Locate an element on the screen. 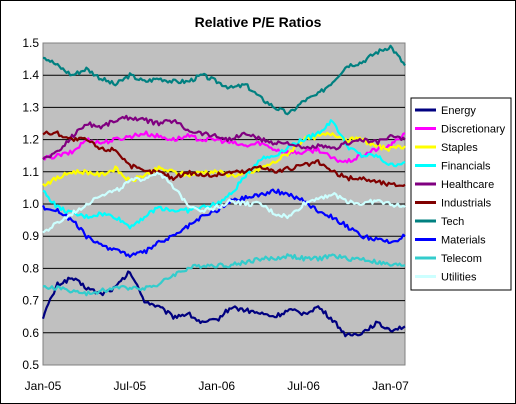 The width and height of the screenshot is (516, 404). legend-label: Energy is located at coordinates (458, 111).